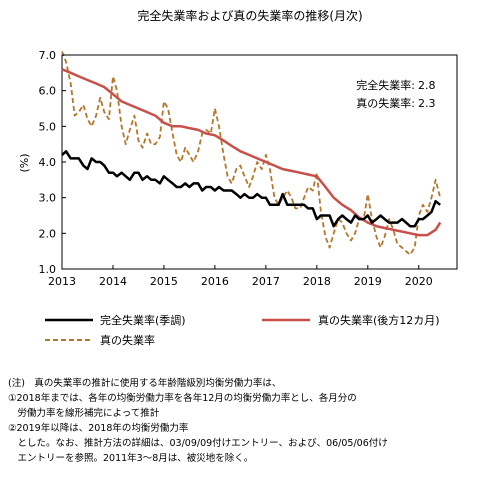  Describe the element at coordinates (427, 103) in the screenshot. I see `annotation-value-true-unemployment: 2.3` at that location.